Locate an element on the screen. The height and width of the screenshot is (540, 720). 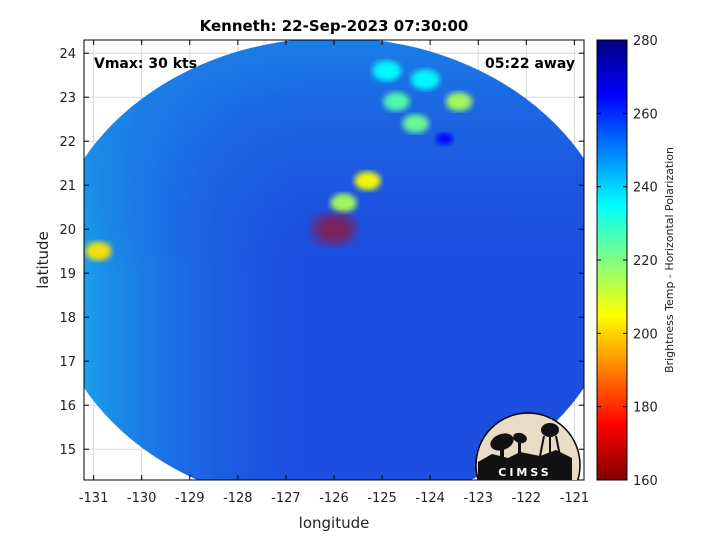
x-tick-label: -128 is located at coordinates (238, 498).